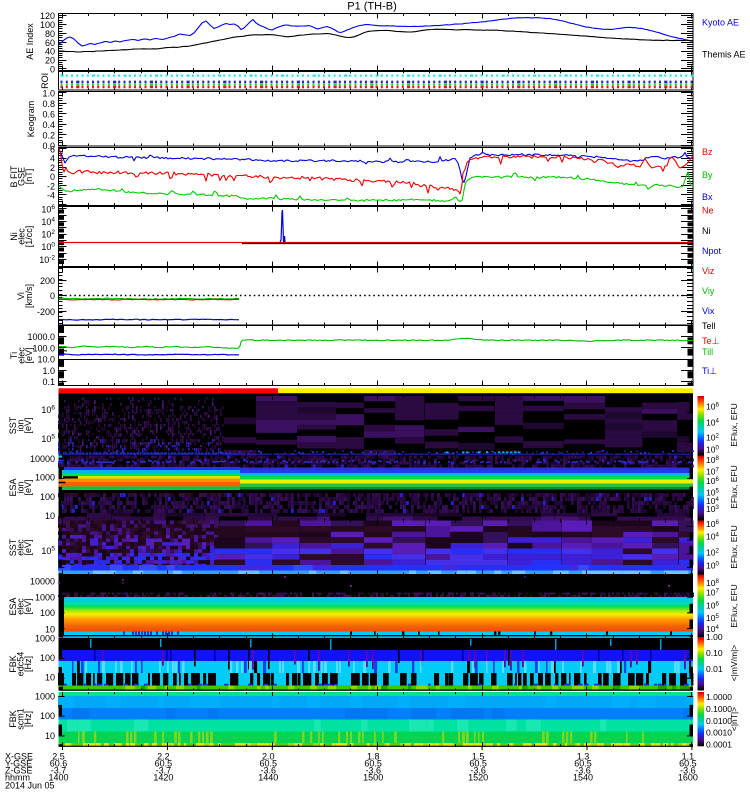  I want to click on svg-text: Viz, so click(708, 271).